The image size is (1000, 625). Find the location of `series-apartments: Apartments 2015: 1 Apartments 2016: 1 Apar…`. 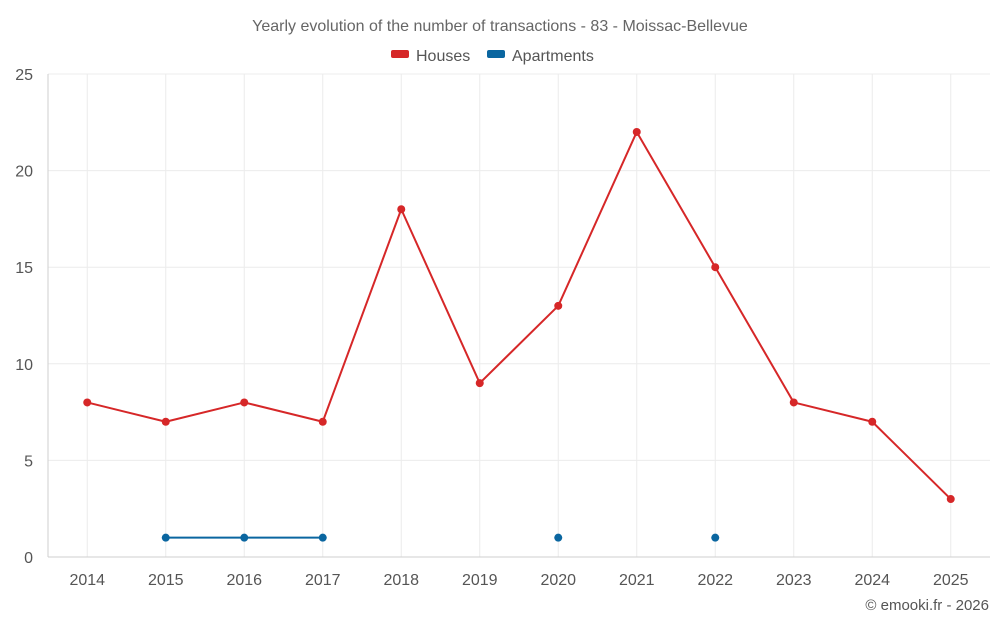

series-apartments: Apartments 2015: 1 Apartments 2016: 1 Apar… is located at coordinates (440, 537).